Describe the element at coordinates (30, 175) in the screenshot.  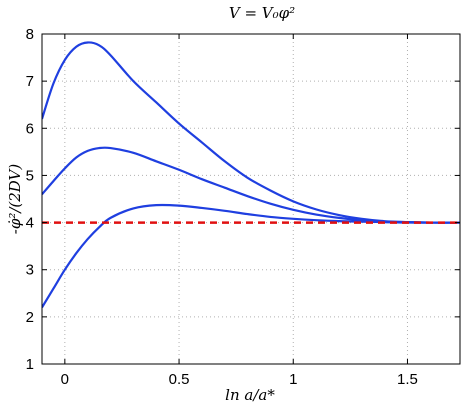
I see `y-tick-label: 5` at that location.